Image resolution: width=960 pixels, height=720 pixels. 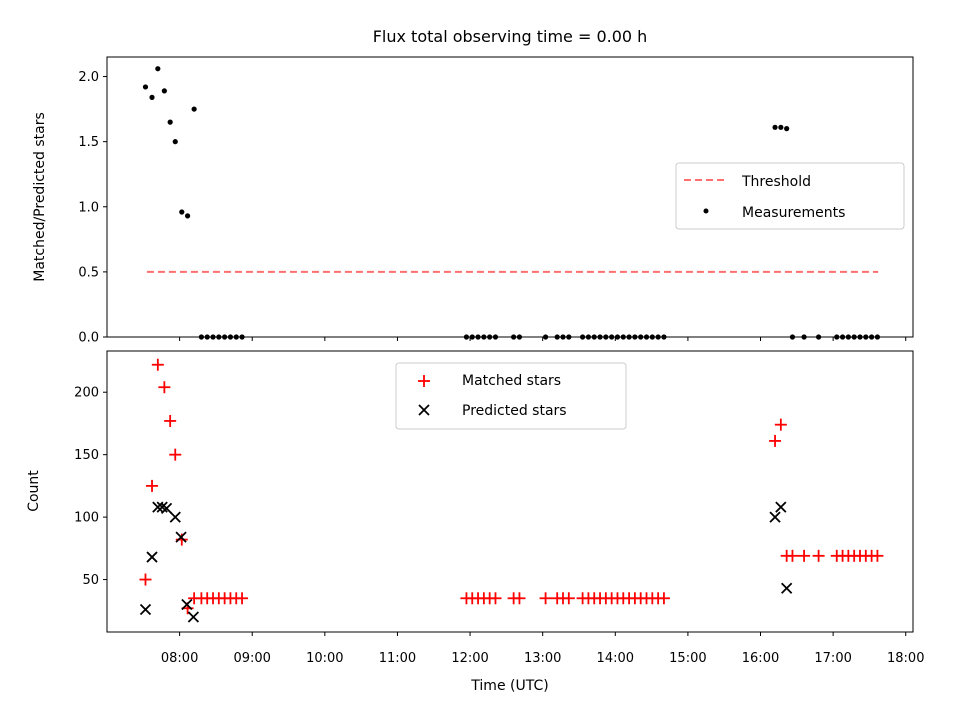 I want to click on bottom-ytick-label: 50, so click(x=90, y=580).